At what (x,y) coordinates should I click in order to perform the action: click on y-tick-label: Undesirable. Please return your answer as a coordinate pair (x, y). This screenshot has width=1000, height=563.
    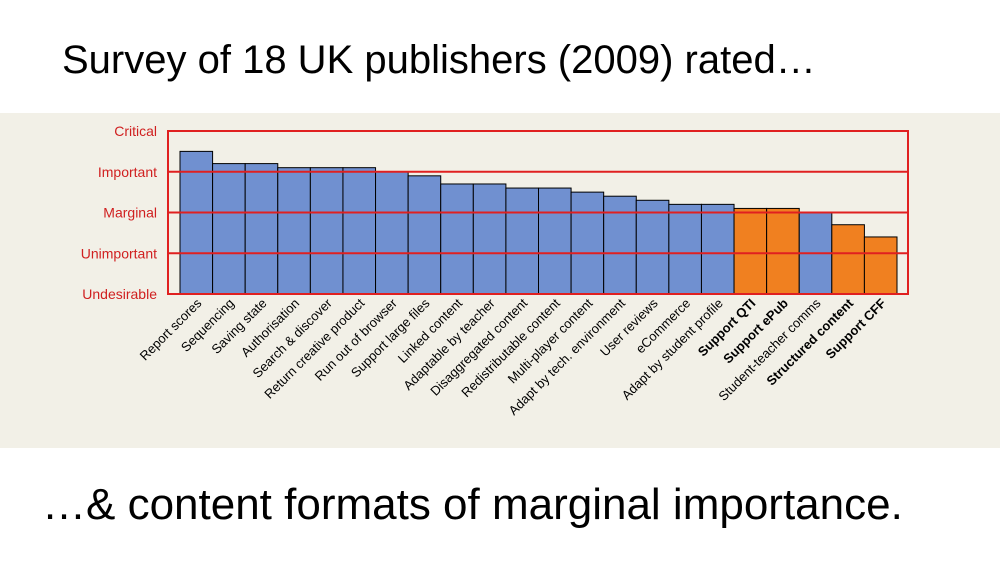
    Looking at the image, I should click on (119, 294).